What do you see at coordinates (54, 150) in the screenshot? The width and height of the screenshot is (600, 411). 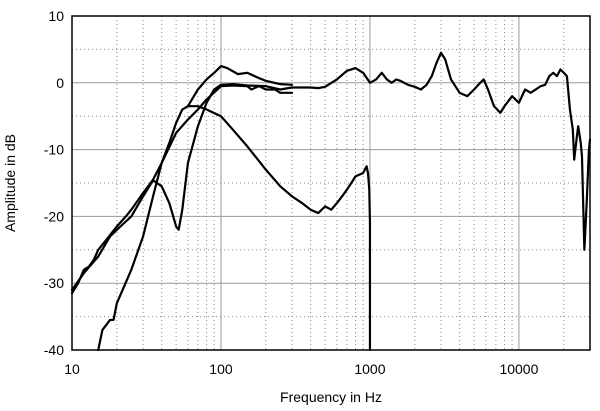 I see `y-tick-label: -10` at bounding box center [54, 150].